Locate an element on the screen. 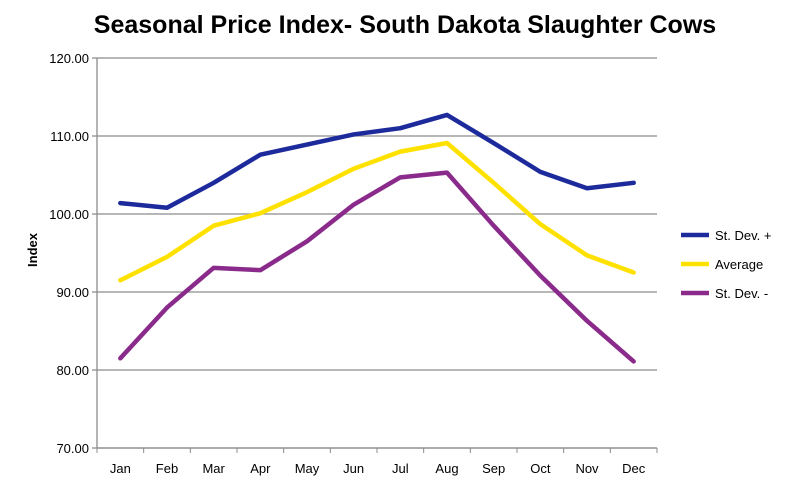 The width and height of the screenshot is (800, 480). x-tick-label: Jul is located at coordinates (400, 468).